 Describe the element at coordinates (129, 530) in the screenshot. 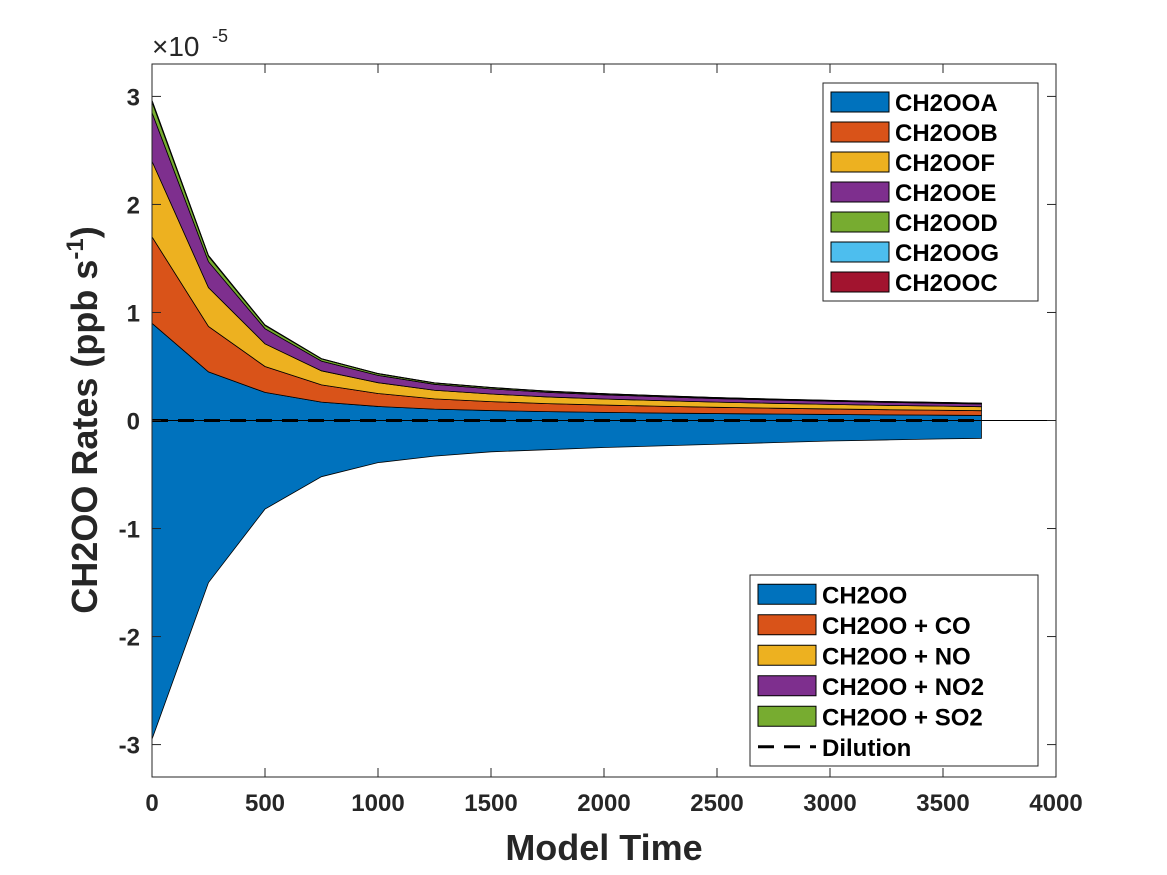

I see `y-tick-label: -1` at that location.